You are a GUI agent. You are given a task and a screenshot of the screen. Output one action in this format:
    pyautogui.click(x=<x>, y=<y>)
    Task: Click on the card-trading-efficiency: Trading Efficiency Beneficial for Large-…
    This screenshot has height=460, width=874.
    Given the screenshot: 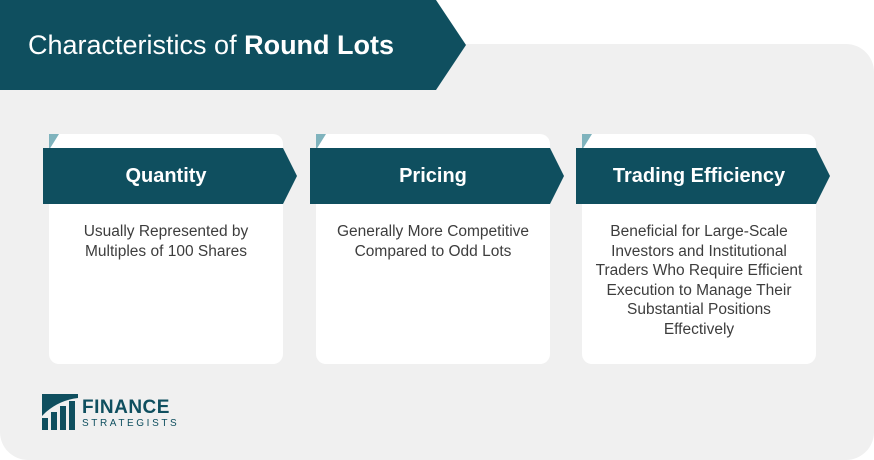 What is the action you would take?
    pyautogui.click(x=703, y=249)
    